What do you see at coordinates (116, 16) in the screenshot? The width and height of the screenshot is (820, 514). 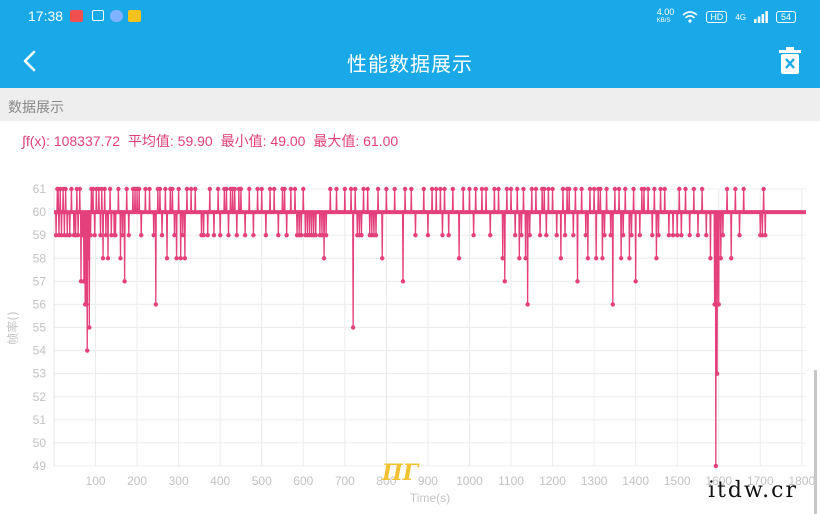 I see `notification-icon` at bounding box center [116, 16].